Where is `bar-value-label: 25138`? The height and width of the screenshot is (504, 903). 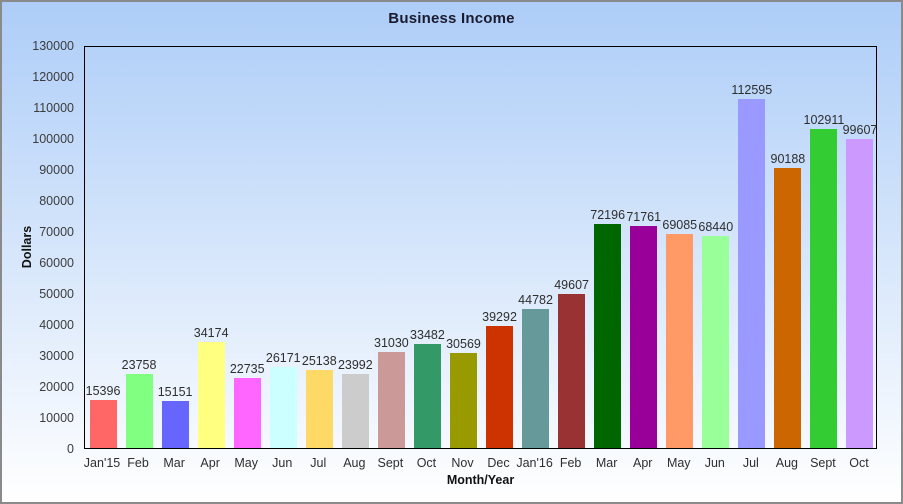
bar-value-label: 25138 is located at coordinates (319, 361).